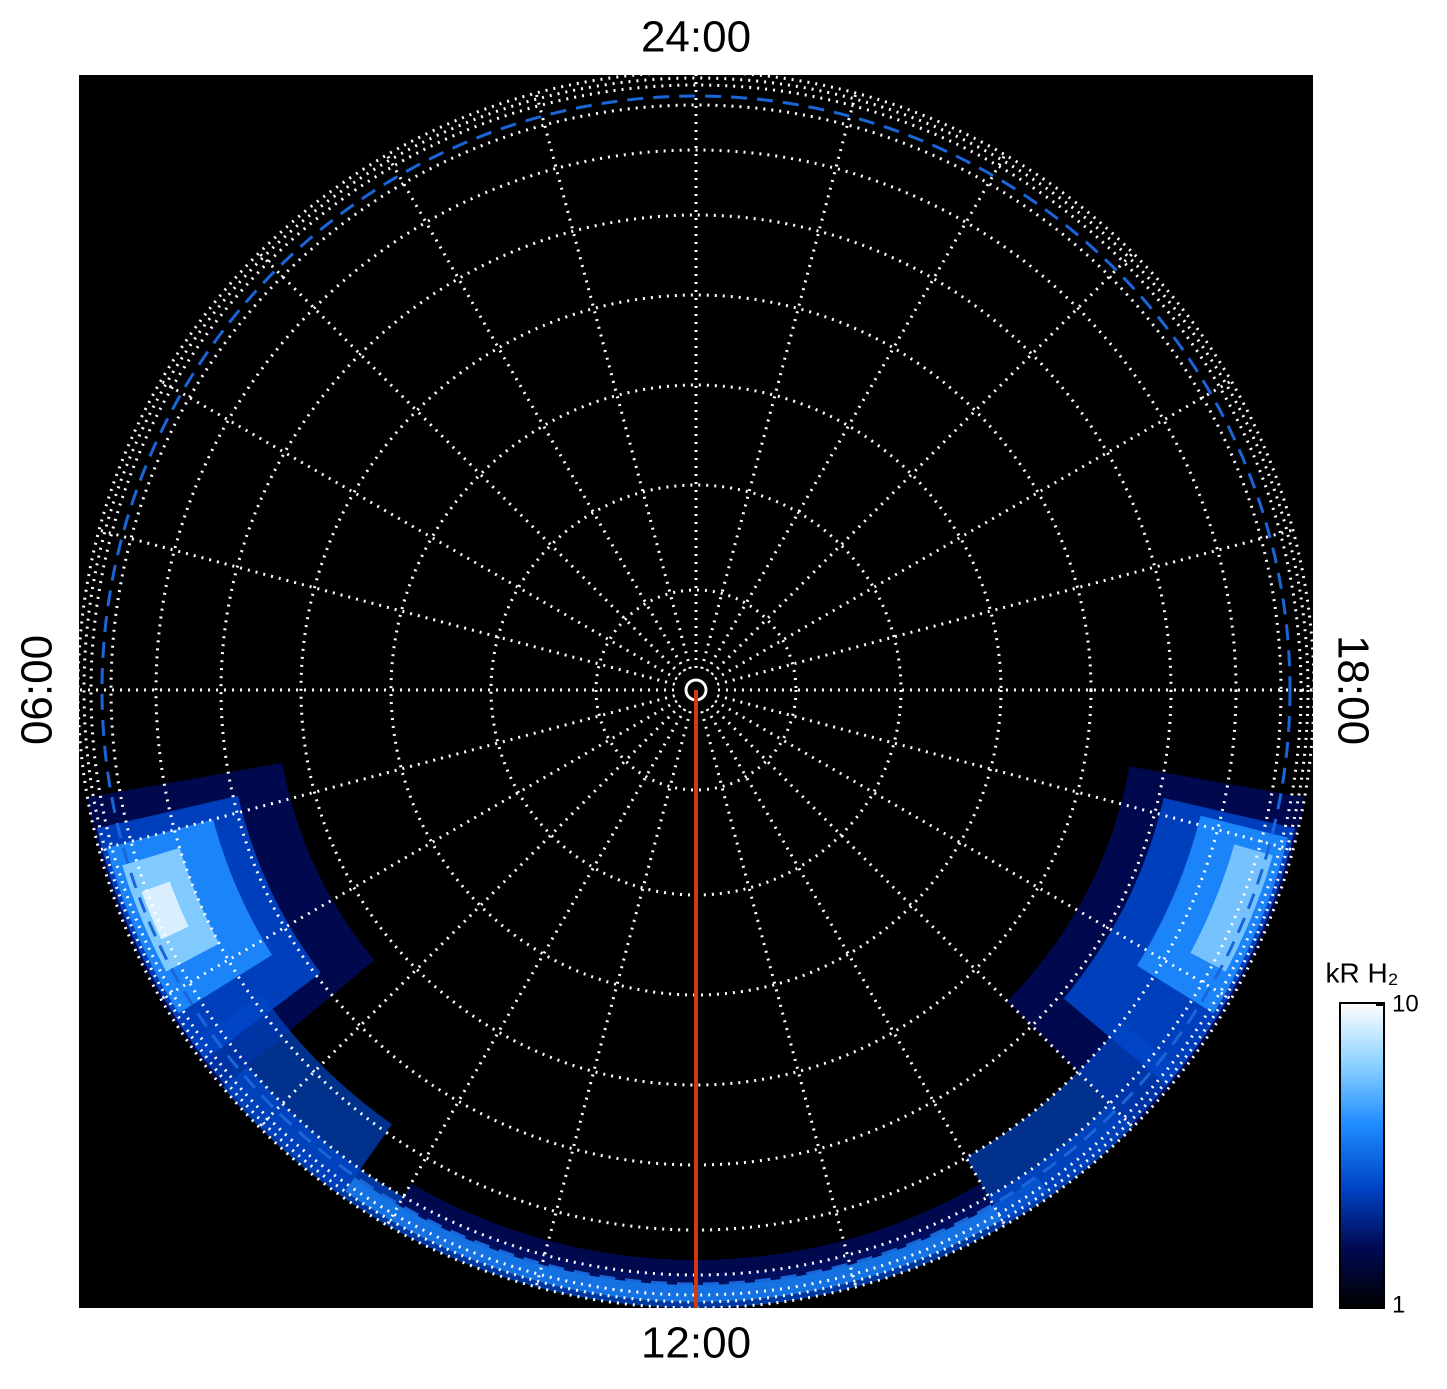 The image size is (1447, 1389). I want to click on colorbar-tick-label: 10, so click(1405, 1003).